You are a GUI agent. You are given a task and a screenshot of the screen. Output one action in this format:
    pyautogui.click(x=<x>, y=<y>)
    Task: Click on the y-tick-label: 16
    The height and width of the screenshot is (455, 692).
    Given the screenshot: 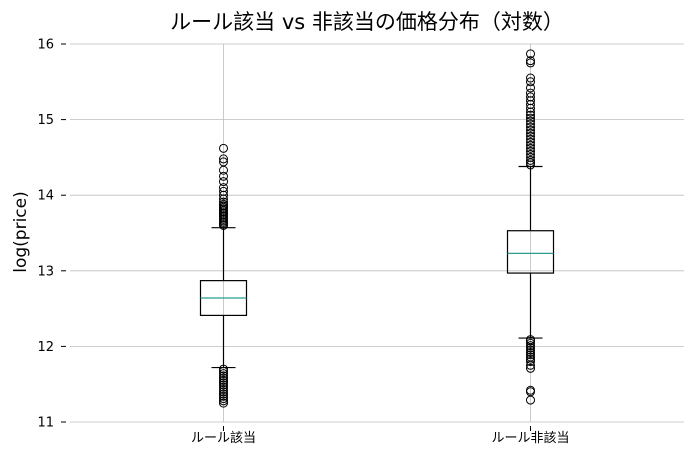 What is the action you would take?
    pyautogui.click(x=45, y=45)
    